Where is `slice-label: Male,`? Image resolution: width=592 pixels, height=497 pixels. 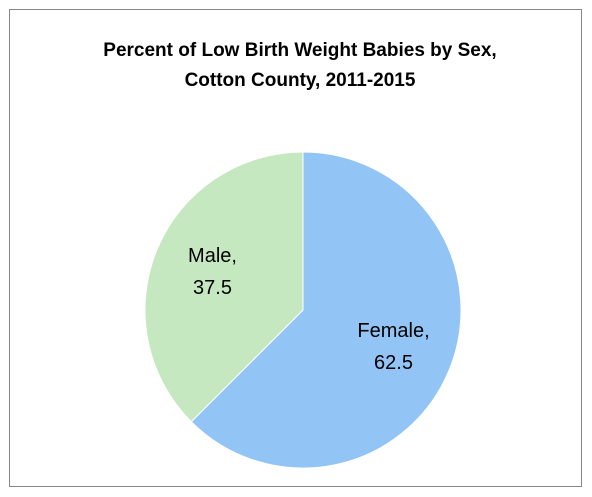
slice-label: Male, is located at coordinates (212, 256).